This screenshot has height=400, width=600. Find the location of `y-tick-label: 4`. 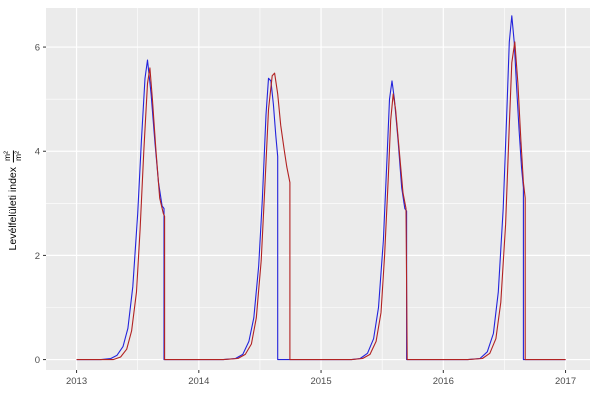

y-tick-label: 4 is located at coordinates (37, 152).